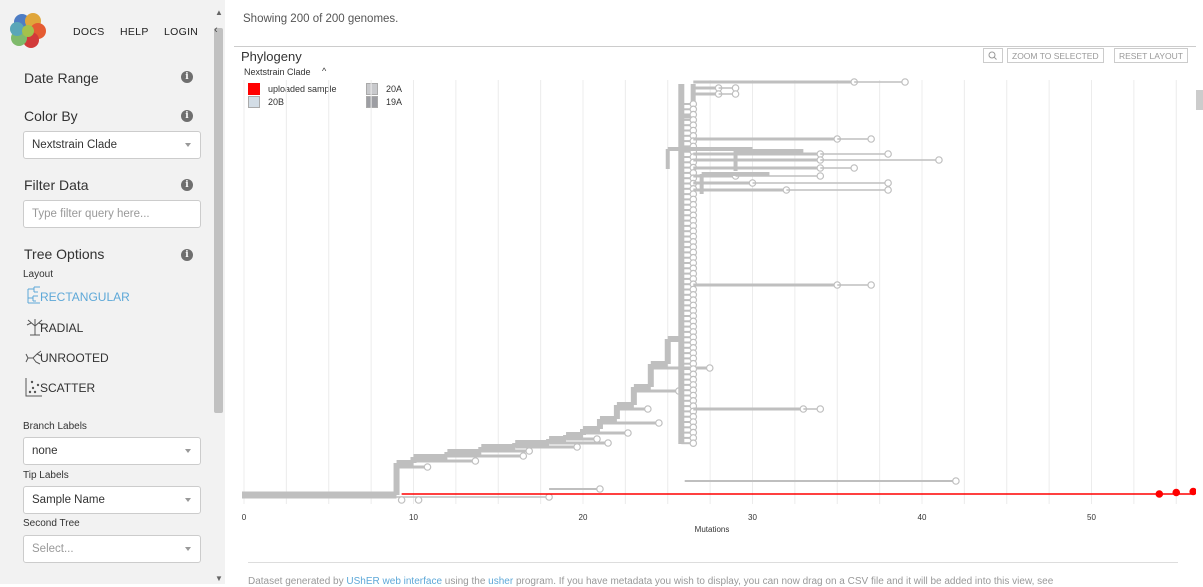  What do you see at coordinates (62, 328) in the screenshot?
I see `layout-radial-label: RADIAL` at bounding box center [62, 328].